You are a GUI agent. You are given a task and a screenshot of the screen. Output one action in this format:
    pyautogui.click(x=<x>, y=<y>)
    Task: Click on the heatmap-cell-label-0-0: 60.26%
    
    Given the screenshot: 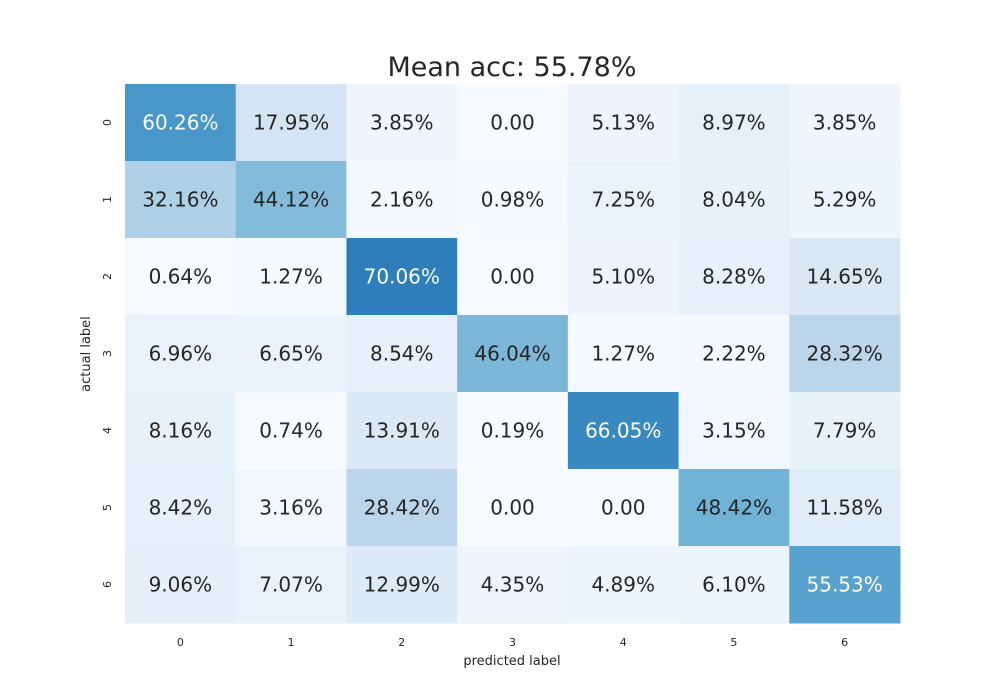 What is the action you would take?
    pyautogui.click(x=180, y=123)
    